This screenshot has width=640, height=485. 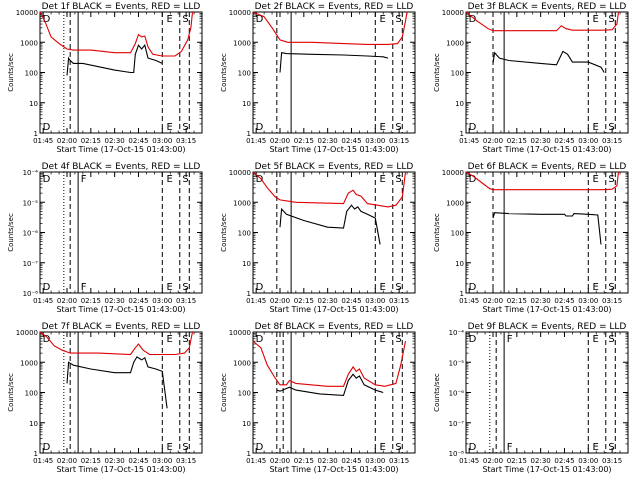 I want to click on panel-title: Det 2f BLACK = Events, RED = LLD, so click(x=334, y=7).